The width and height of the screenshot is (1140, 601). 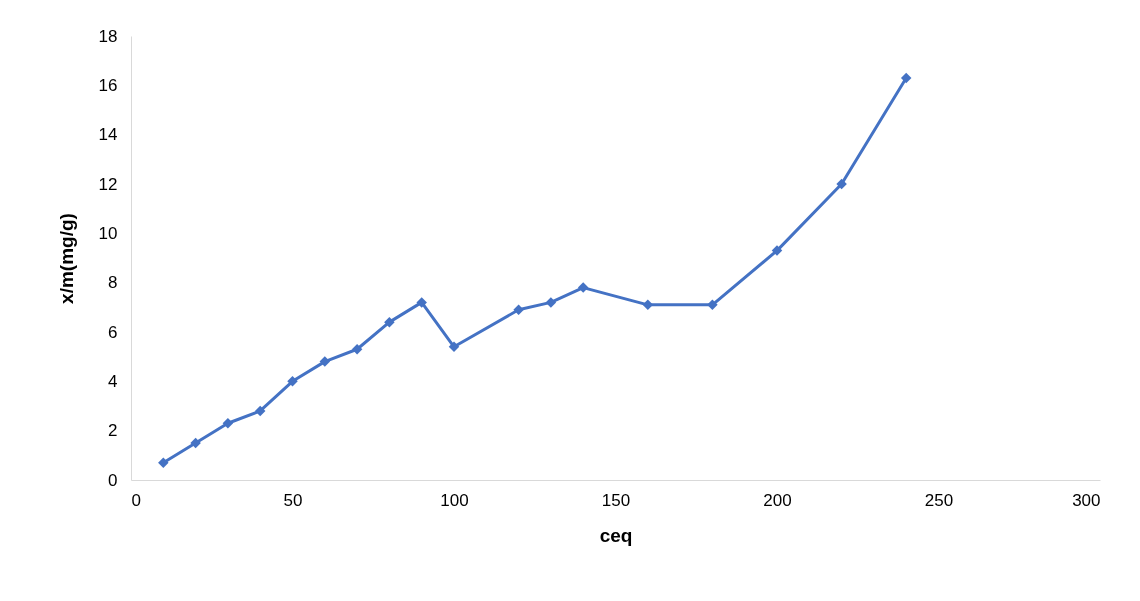 I want to click on x-axis-title: ceq, so click(x=616, y=535).